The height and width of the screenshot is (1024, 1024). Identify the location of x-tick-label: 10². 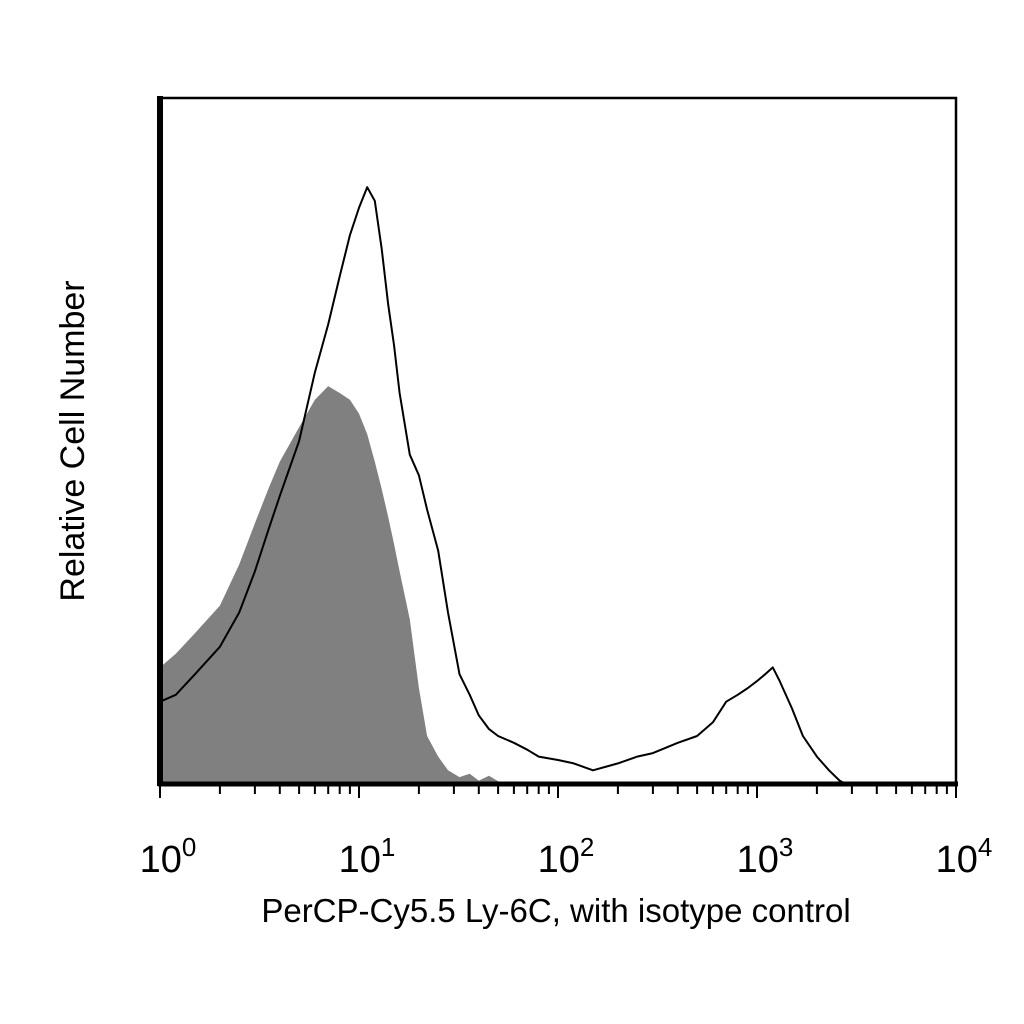
(566, 856).